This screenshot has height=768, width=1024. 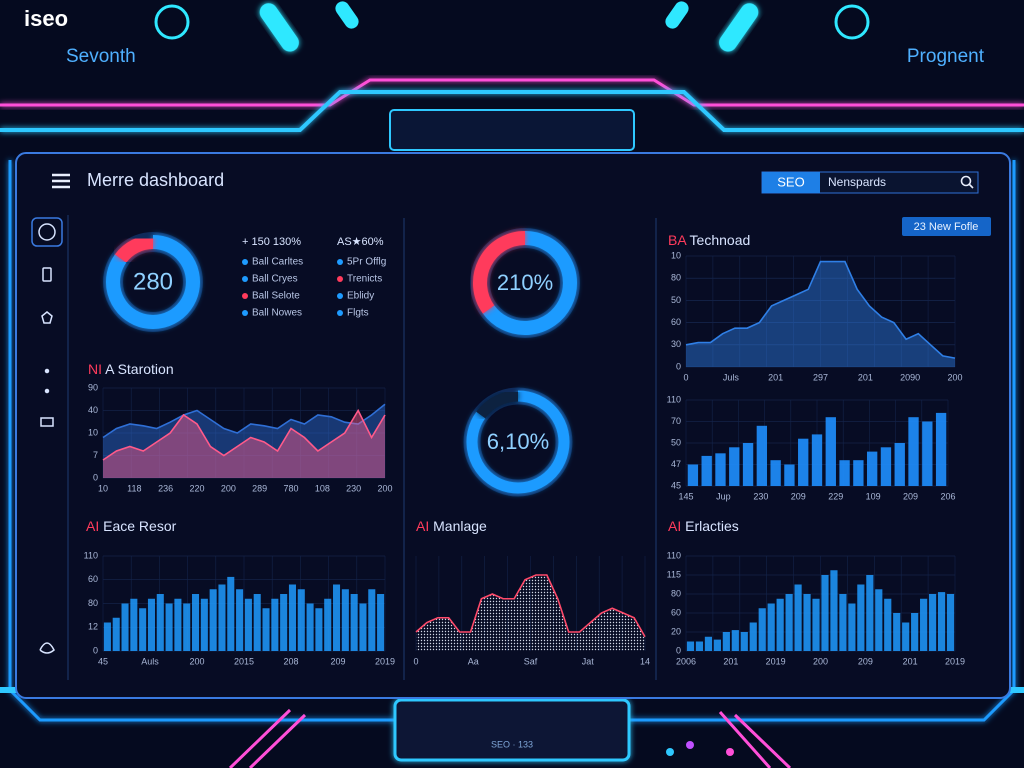 I want to click on x-tick-label: 45, so click(x=103, y=661).